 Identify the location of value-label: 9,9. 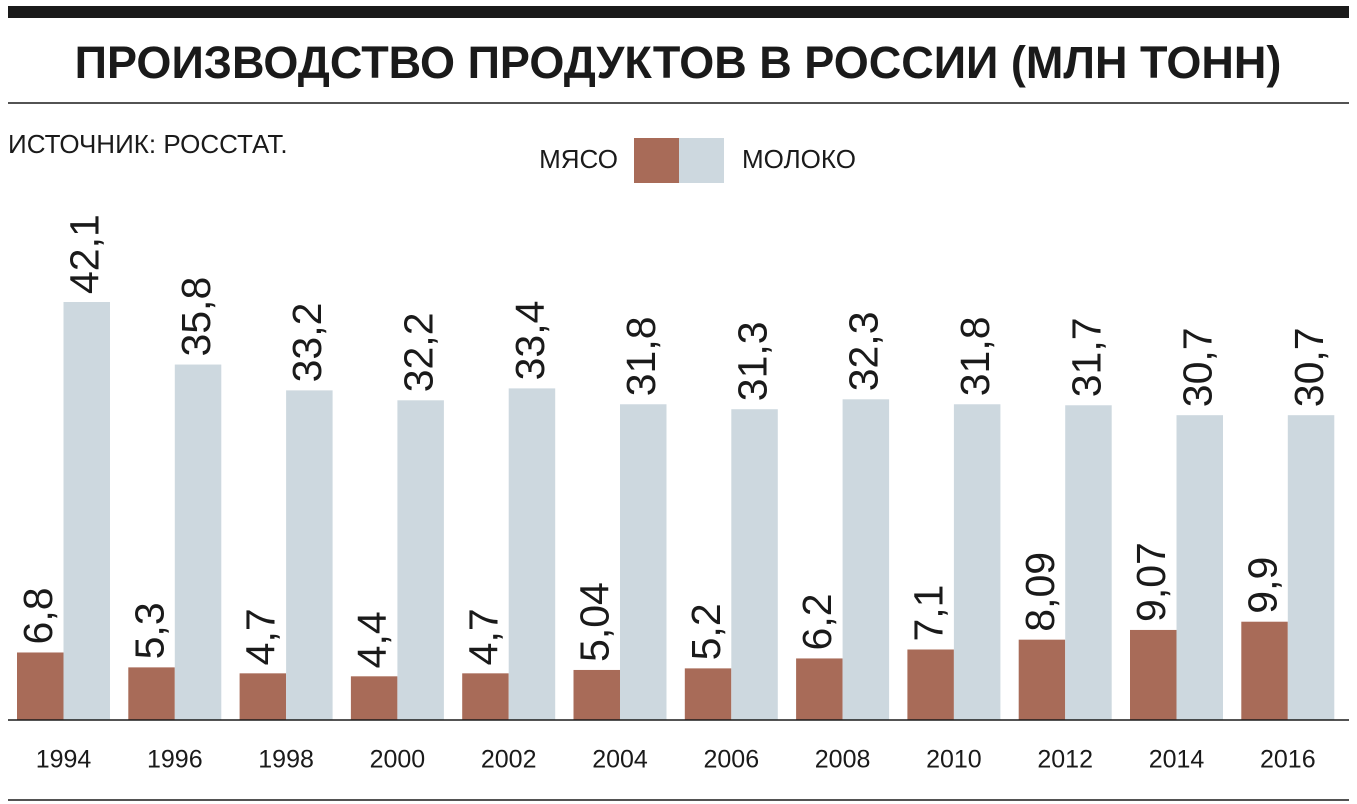
(1262, 585).